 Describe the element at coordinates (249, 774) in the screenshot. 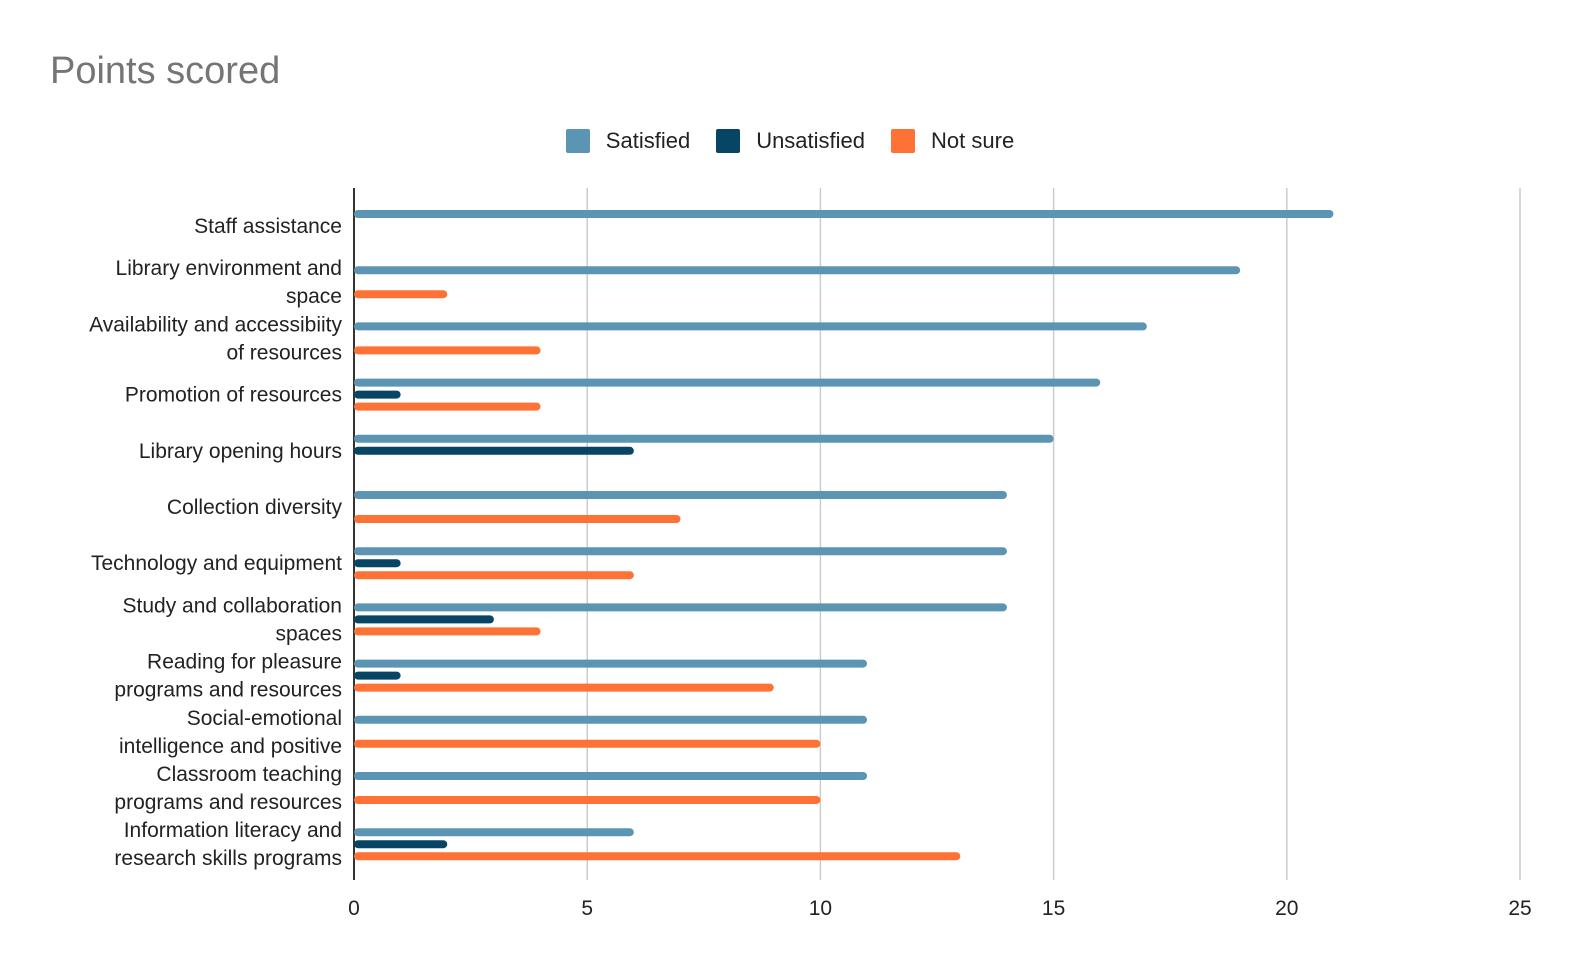

I see `category-label-line: Classroom teaching` at that location.